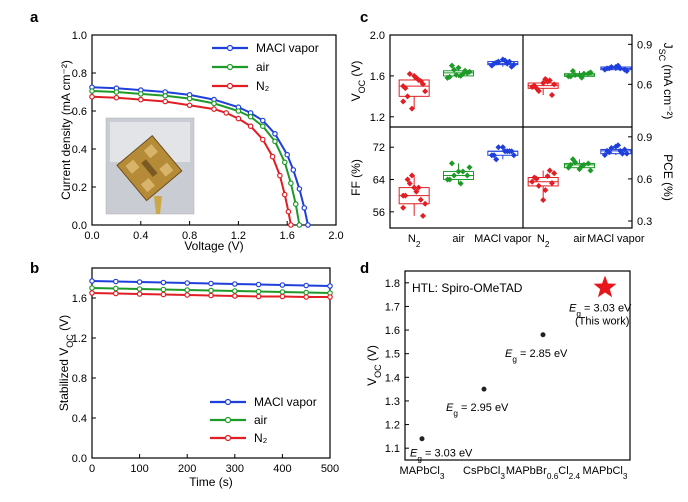 The image size is (688, 502). Describe the element at coordinates (364, 17) in the screenshot. I see `panel-c-label: c` at that location.